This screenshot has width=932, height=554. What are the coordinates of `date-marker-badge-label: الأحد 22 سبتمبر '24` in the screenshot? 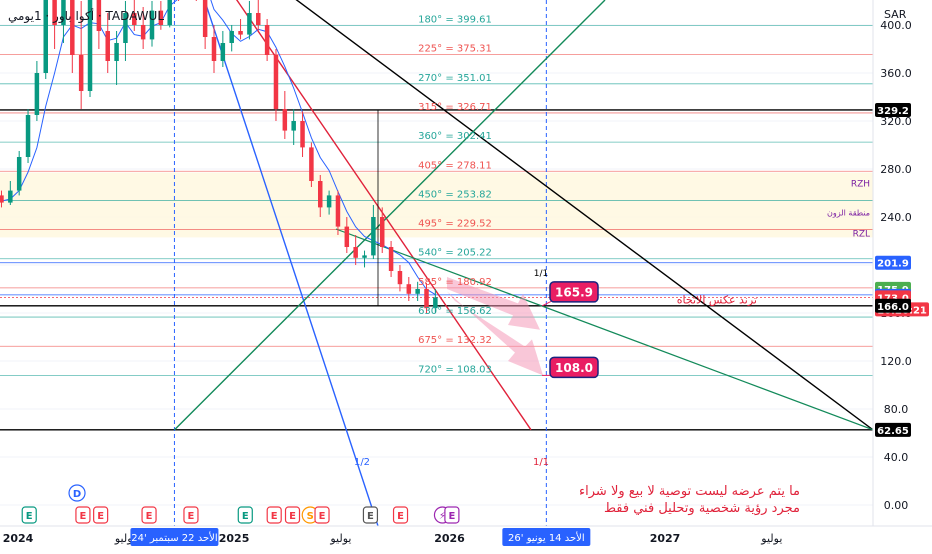 It's located at (174, 537).